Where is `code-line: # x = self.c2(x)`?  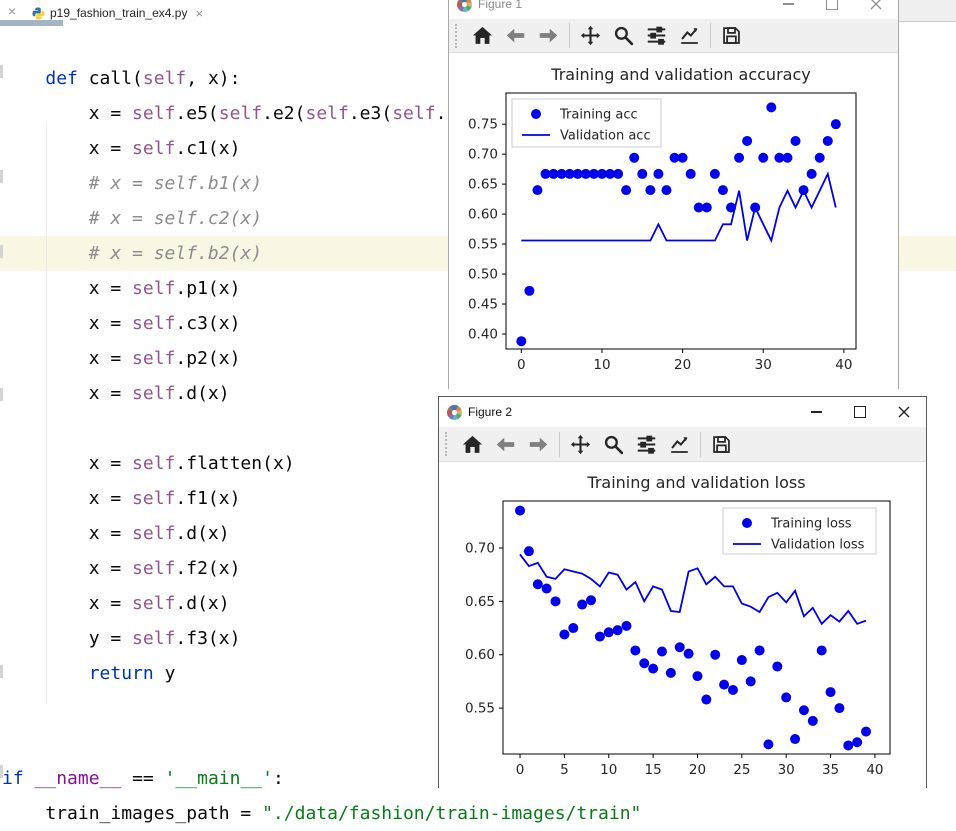
code-line: # x = self.c2(x) is located at coordinates (132, 218).